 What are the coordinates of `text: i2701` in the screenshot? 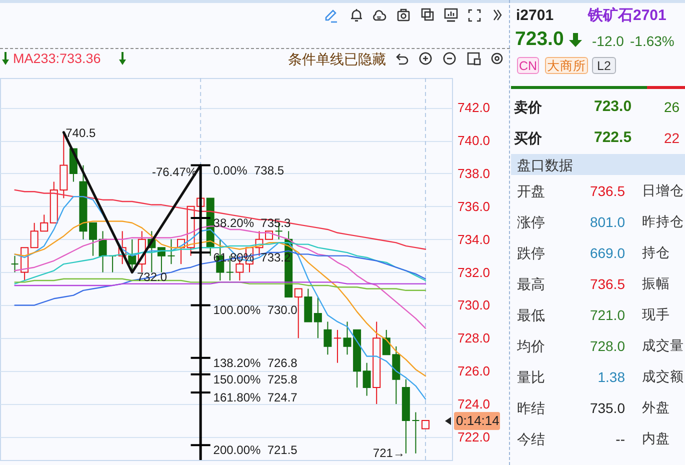 It's located at (535, 15).